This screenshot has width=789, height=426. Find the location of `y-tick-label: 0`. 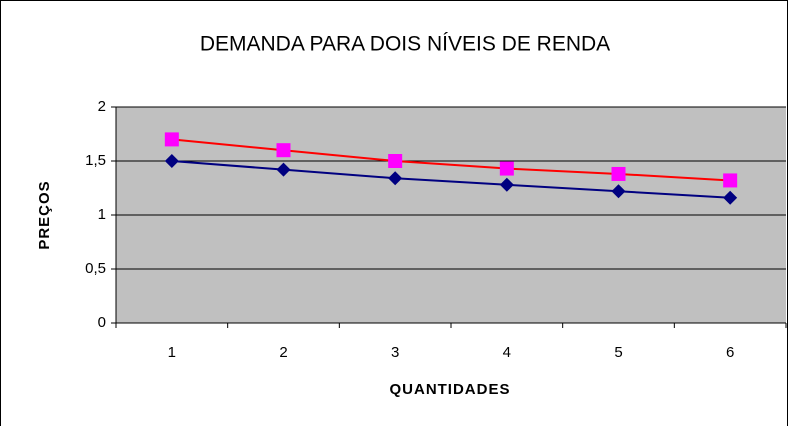

y-tick-label: 0 is located at coordinates (102, 322).